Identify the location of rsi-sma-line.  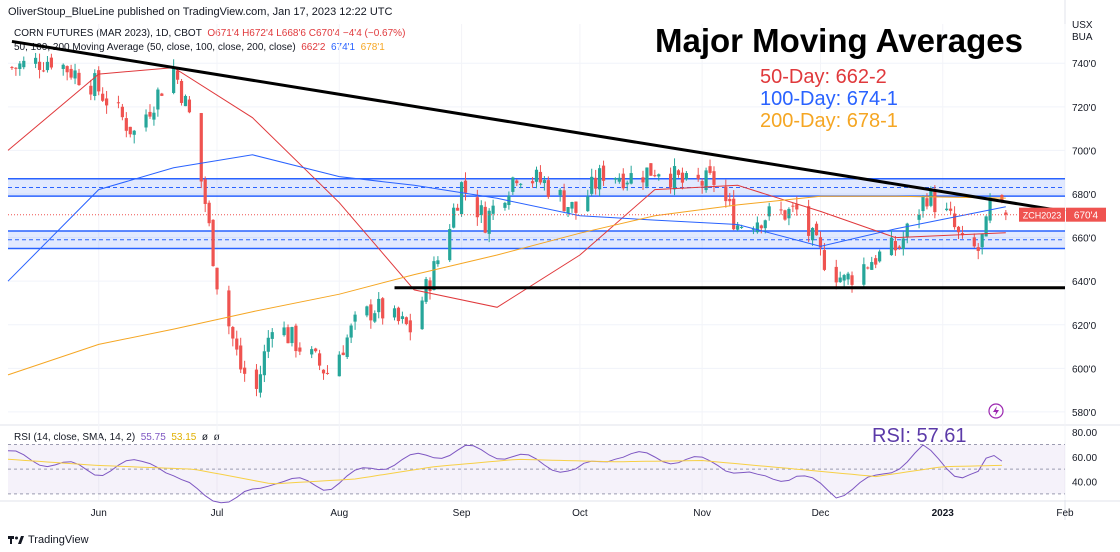
(504, 471).